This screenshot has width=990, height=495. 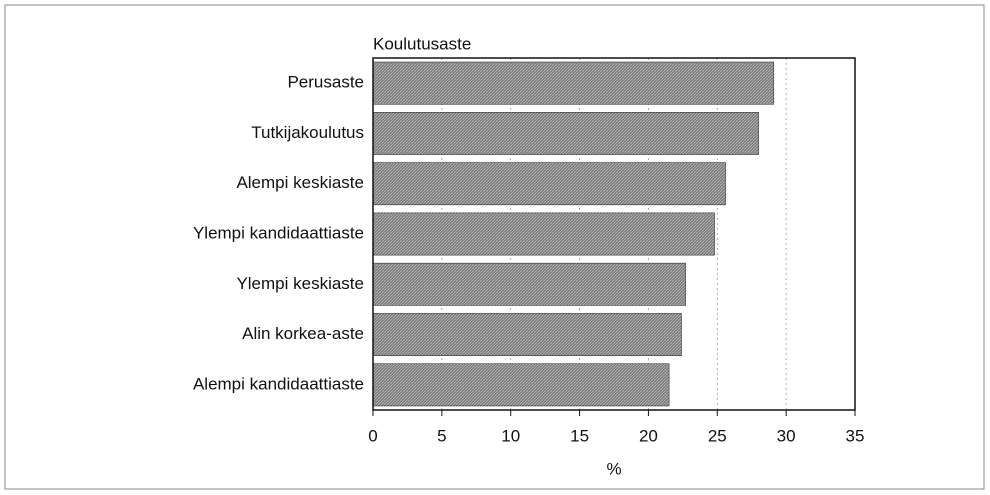 I want to click on y-tick-label: Ylempi keskiaste, so click(x=300, y=283).